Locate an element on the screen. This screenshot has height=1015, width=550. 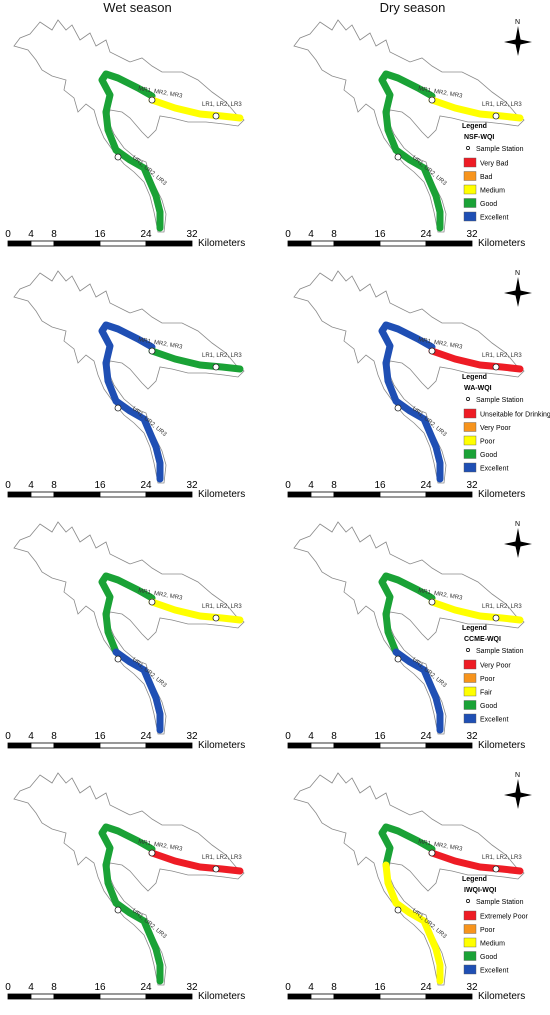
legend-class-label: Good is located at coordinates (488, 204).